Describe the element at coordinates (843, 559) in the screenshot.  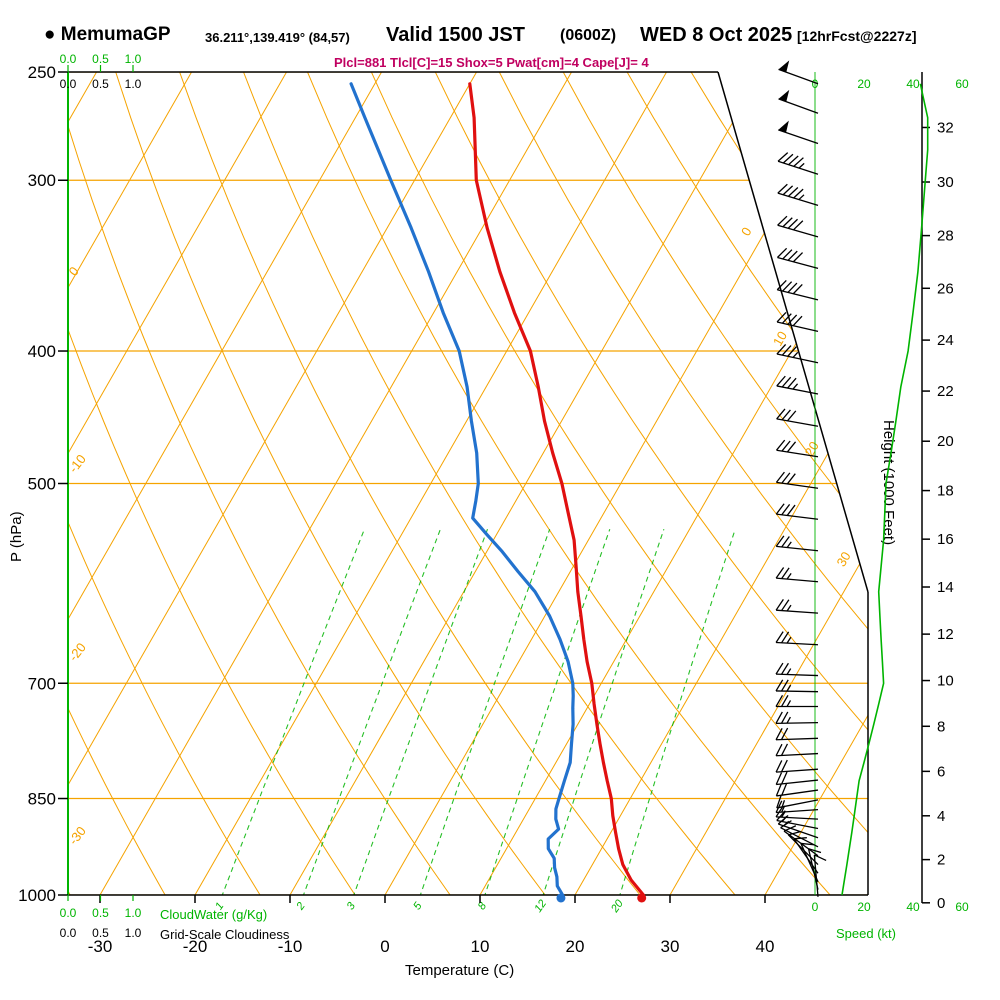
I see `isotherm-label: 30` at that location.